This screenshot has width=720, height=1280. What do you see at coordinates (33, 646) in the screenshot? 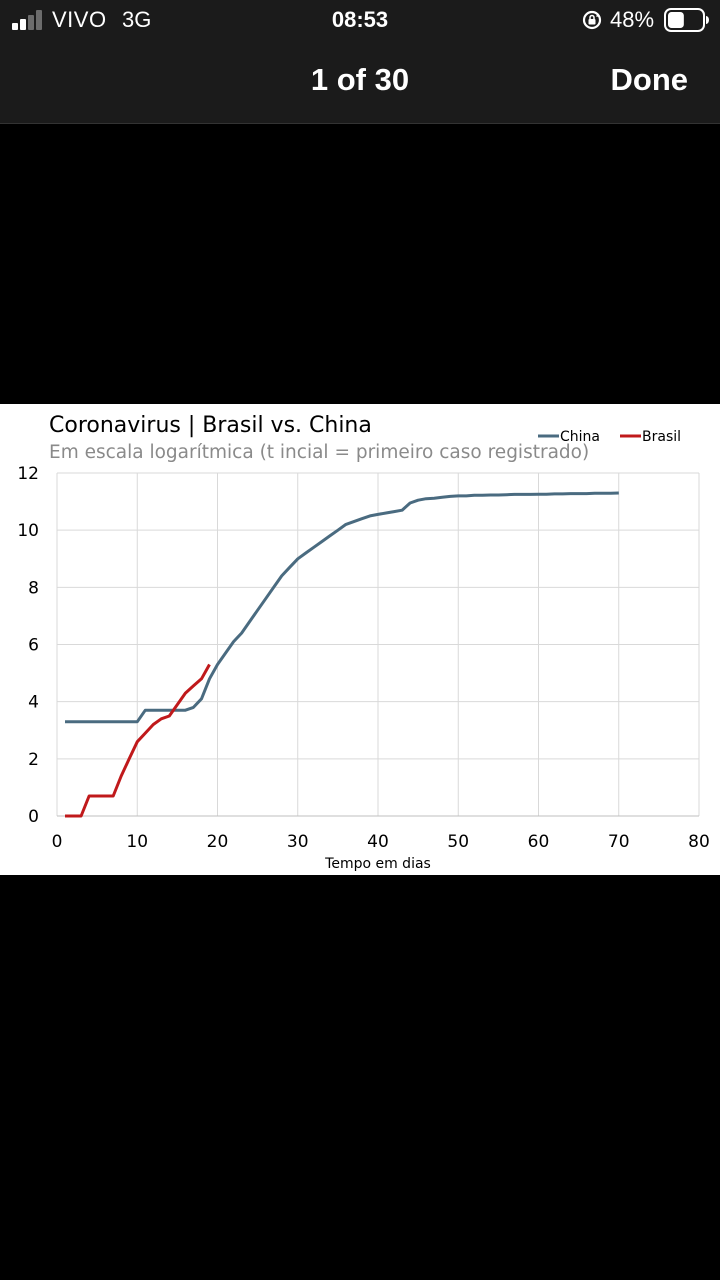
I see `y-tick-label: 6` at bounding box center [33, 646].